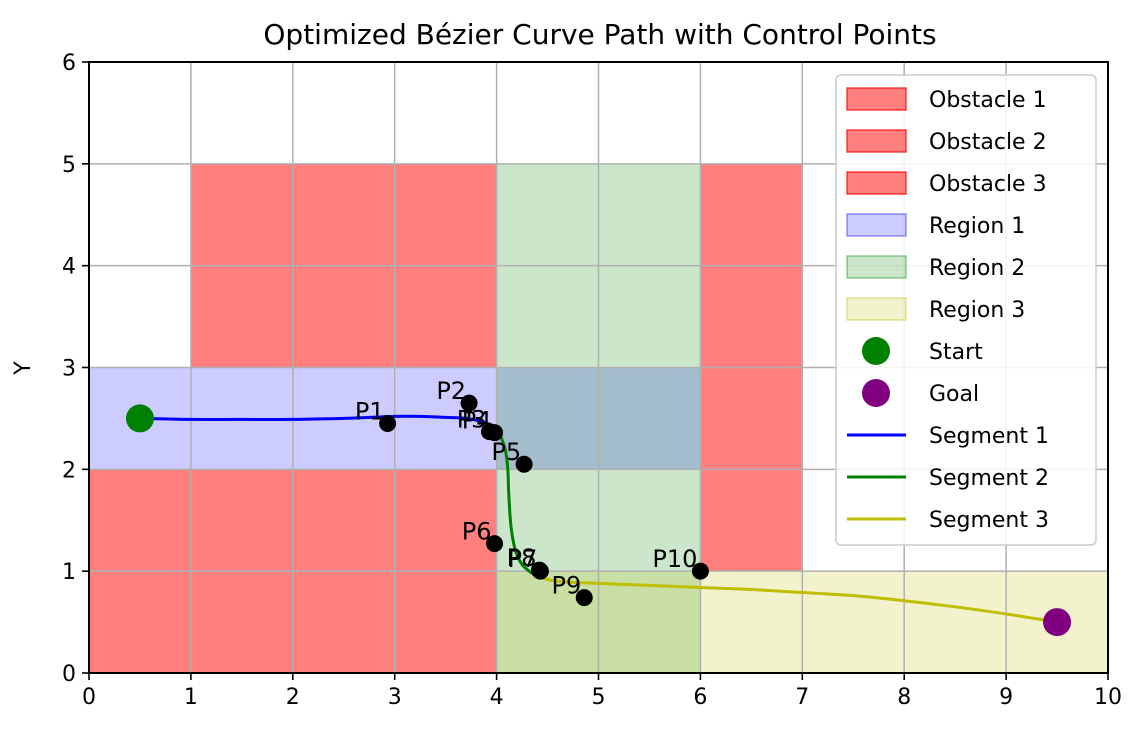 This screenshot has height=733, width=1139. Describe the element at coordinates (876, 393) in the screenshot. I see `legend-goal-swatch` at that location.